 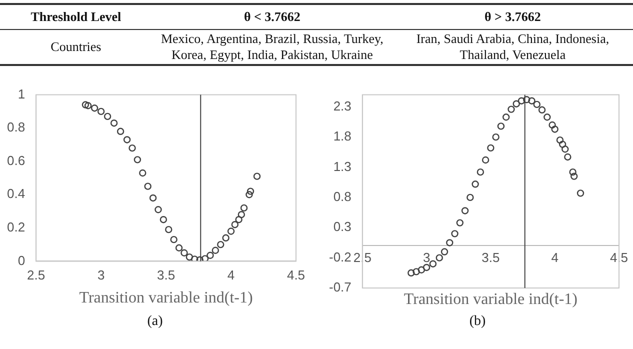 I want to click on y-tick-label: 0, so click(x=22, y=260).